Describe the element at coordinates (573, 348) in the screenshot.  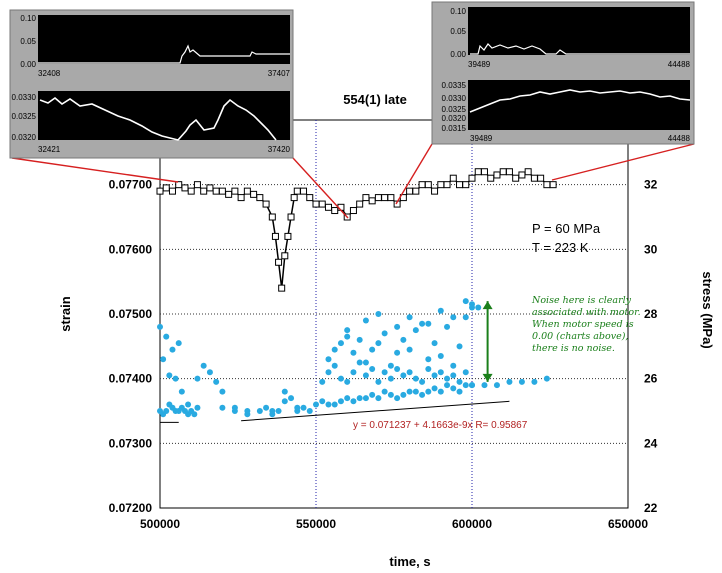
I see `note-line: there is no noise.` at that location.